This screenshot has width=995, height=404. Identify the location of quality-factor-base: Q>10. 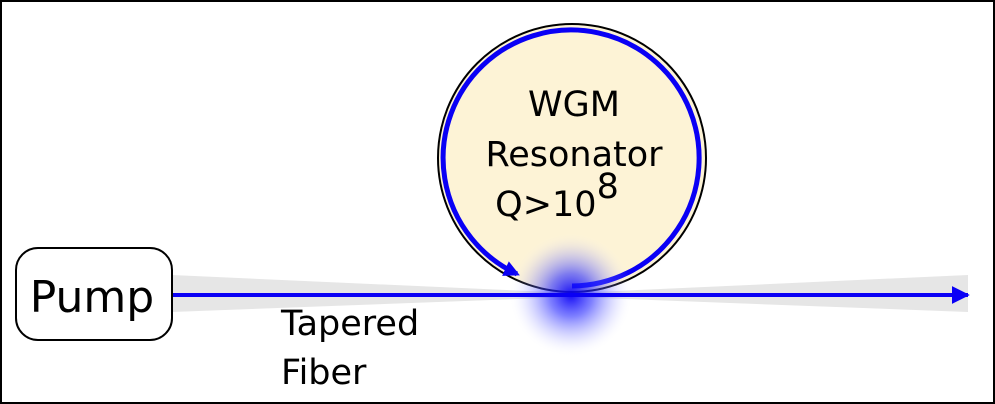
(545, 205).